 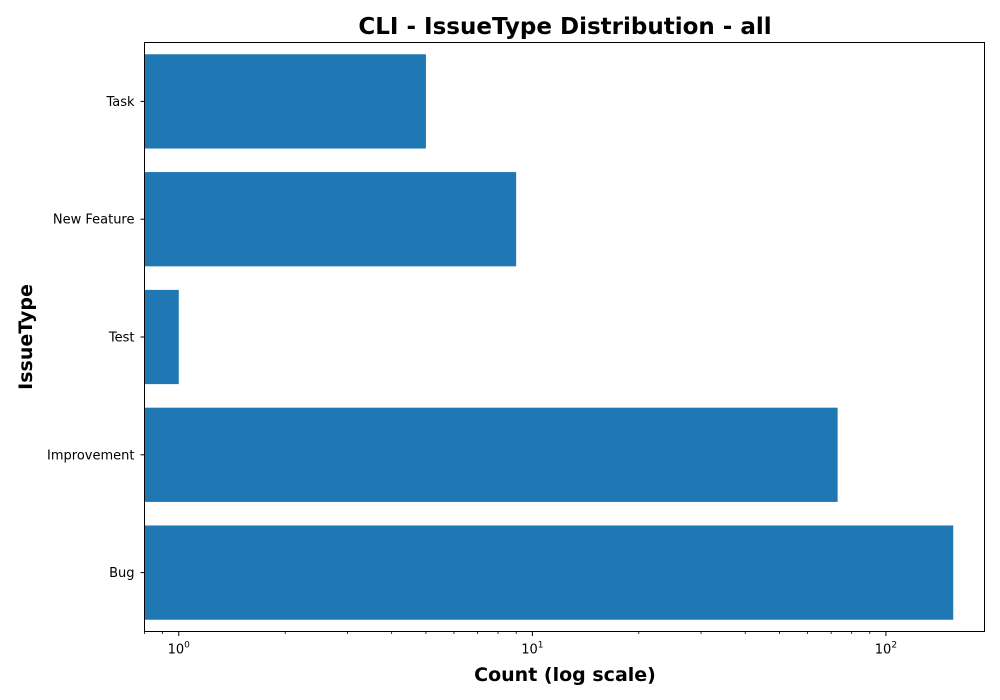 I want to click on y-tick-label-new-feature: New Feature, so click(x=94, y=220).